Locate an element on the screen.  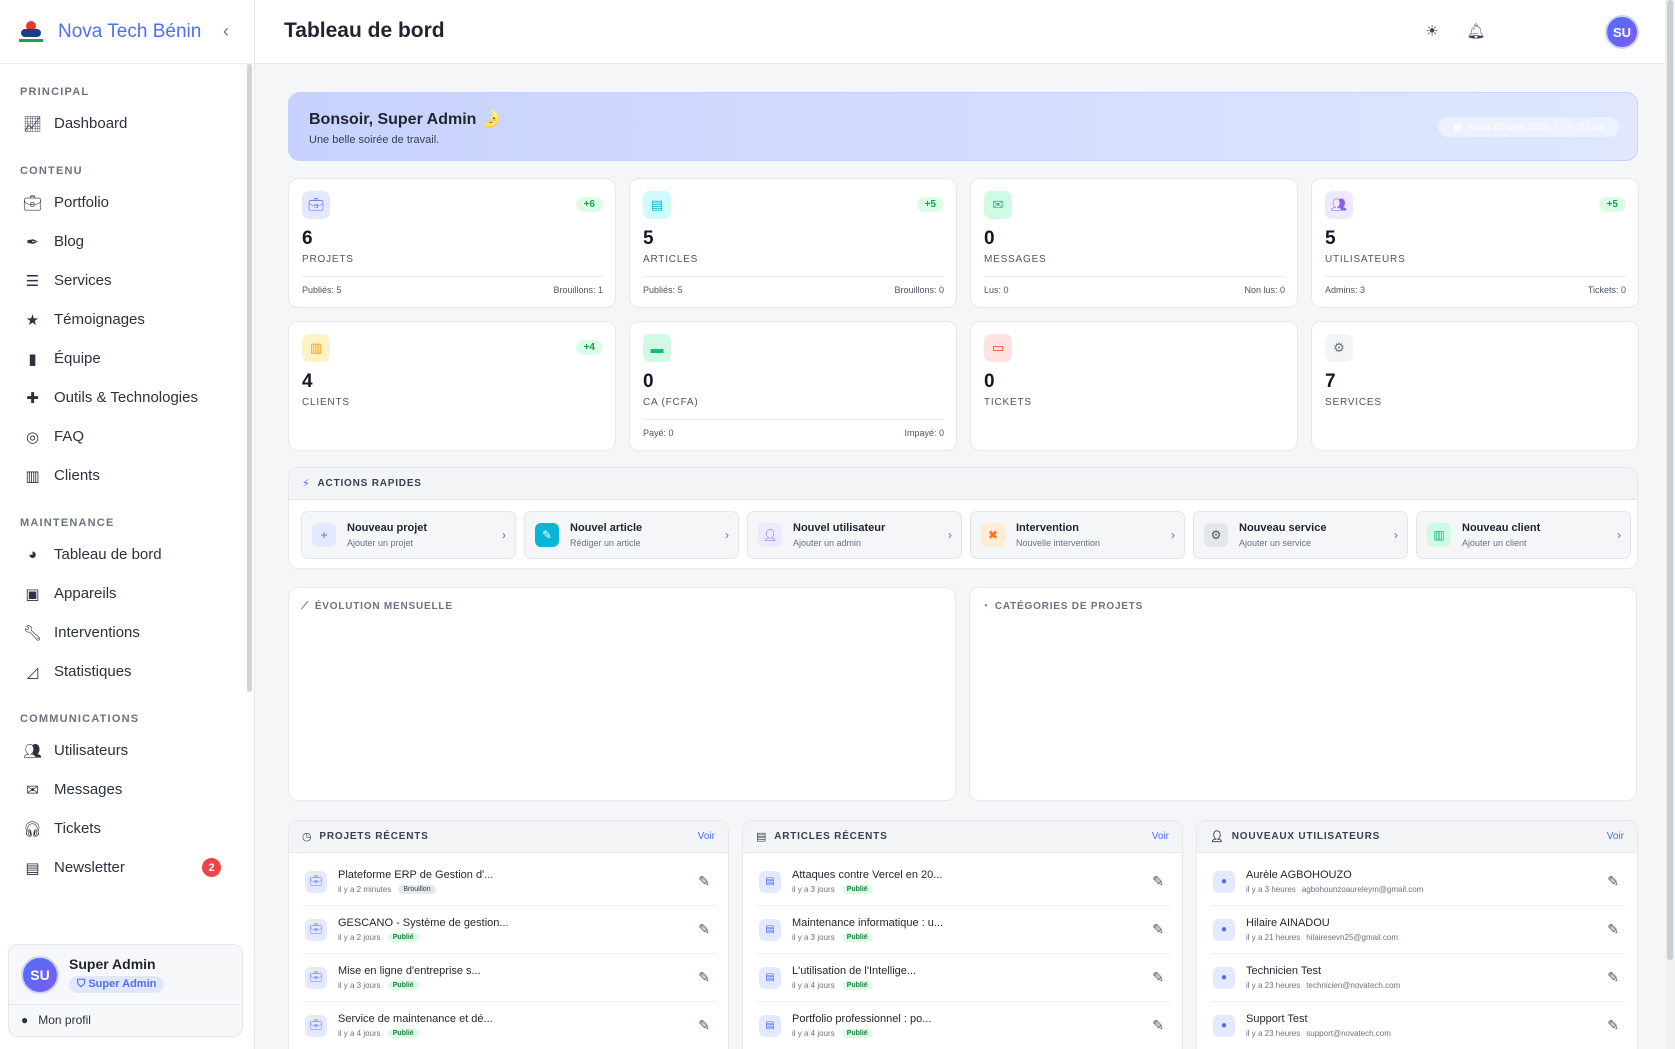
theme-sun-icon: ☀ is located at coordinates (1432, 31).